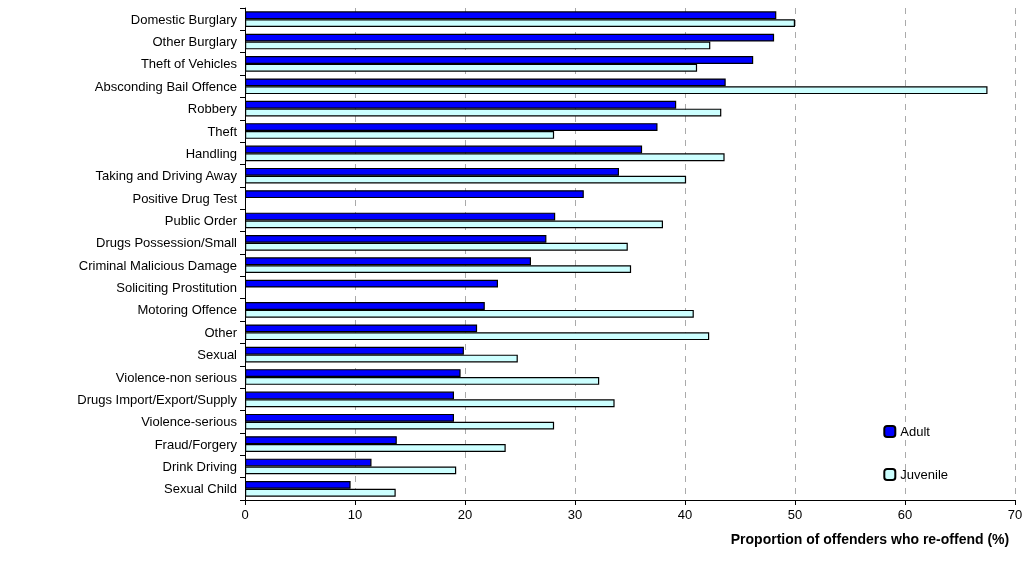  I want to click on x-tick-label: 70, so click(1015, 514).